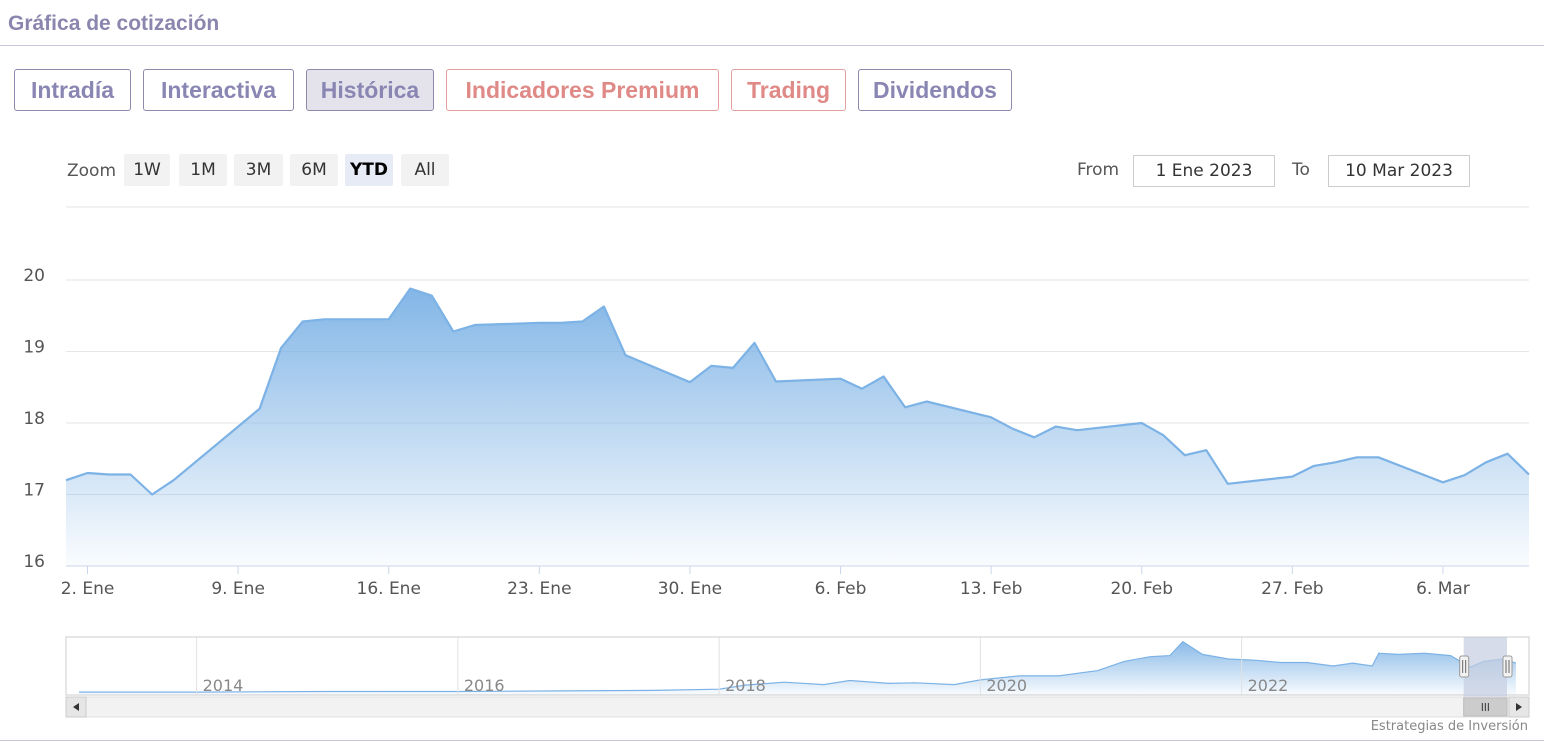 This screenshot has width=1554, height=755. I want to click on navigator-year-label: 2016, so click(484, 685).